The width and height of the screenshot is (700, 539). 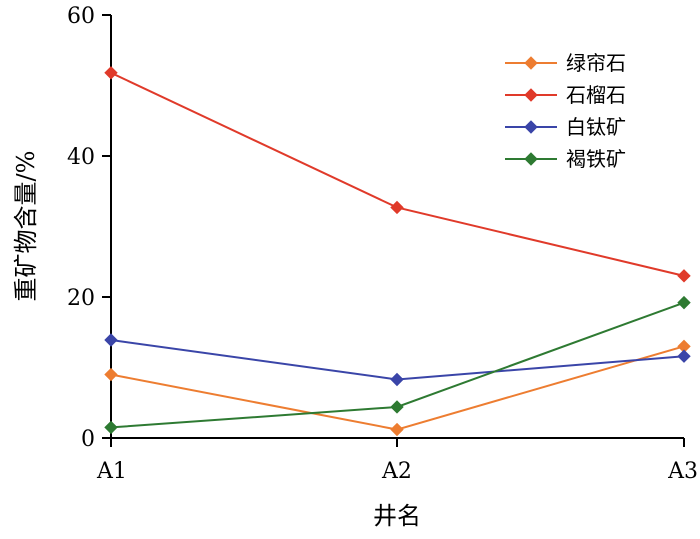 What do you see at coordinates (81, 157) in the screenshot?
I see `y-tick-label: 40` at bounding box center [81, 157].